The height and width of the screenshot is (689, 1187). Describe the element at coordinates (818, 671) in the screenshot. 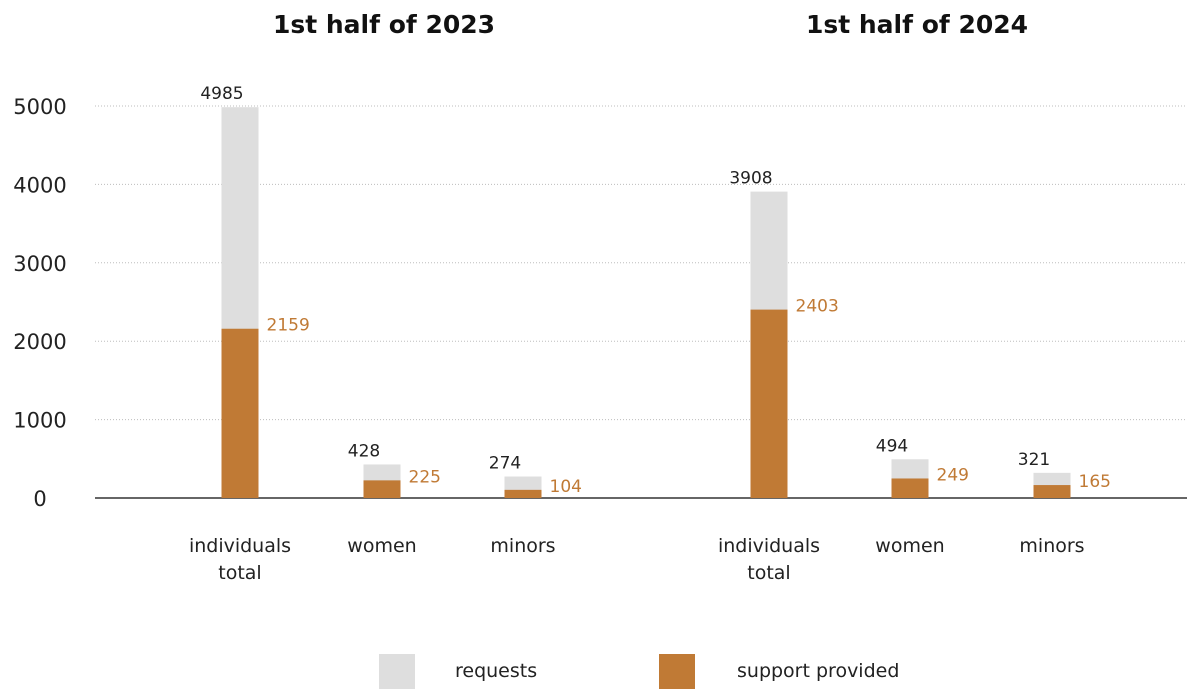

I see `legend-label-support: support provided` at that location.